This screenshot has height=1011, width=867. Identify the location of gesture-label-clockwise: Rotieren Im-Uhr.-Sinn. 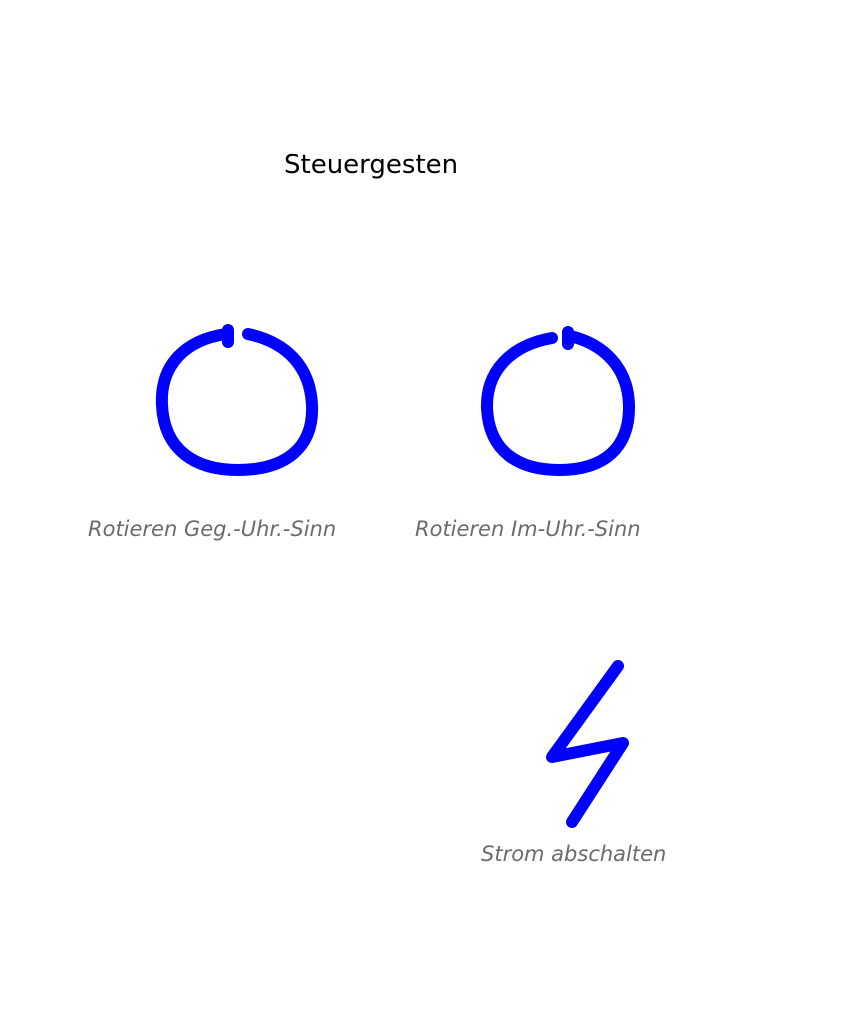
(528, 529).